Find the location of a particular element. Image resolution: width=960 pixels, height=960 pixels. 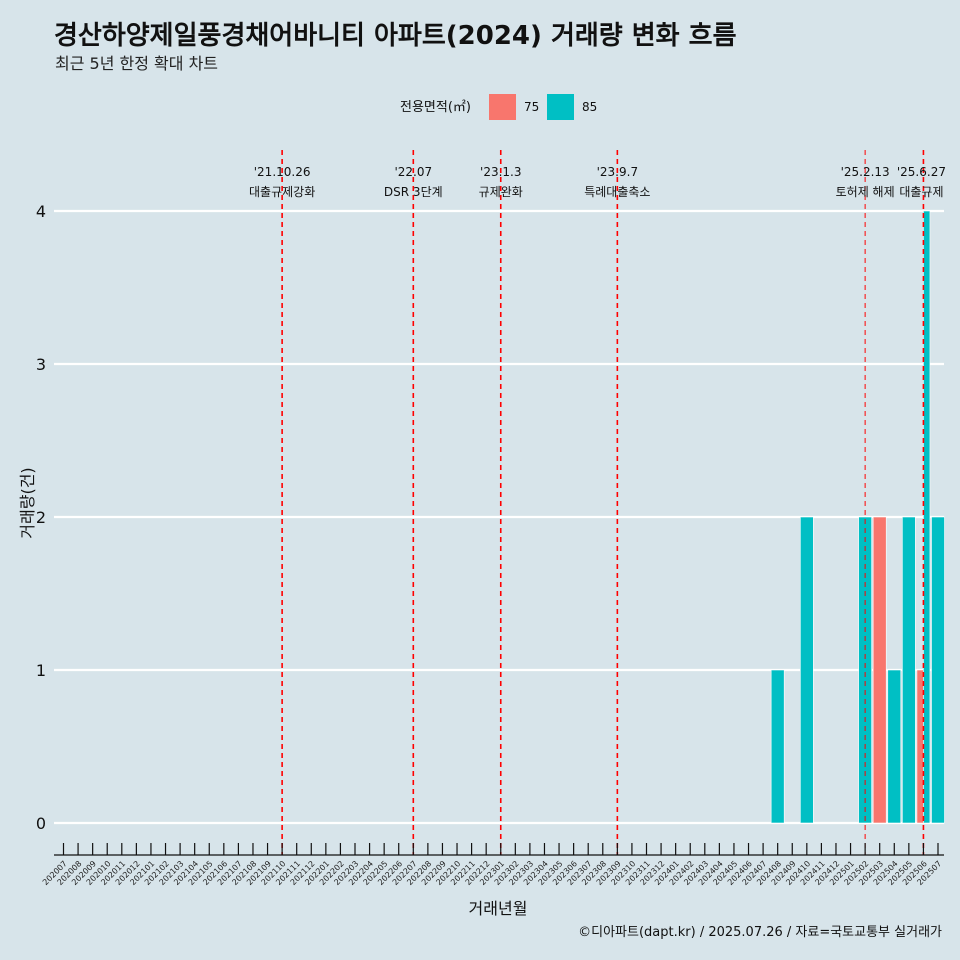

legend-label-85: 85 is located at coordinates (589, 107).